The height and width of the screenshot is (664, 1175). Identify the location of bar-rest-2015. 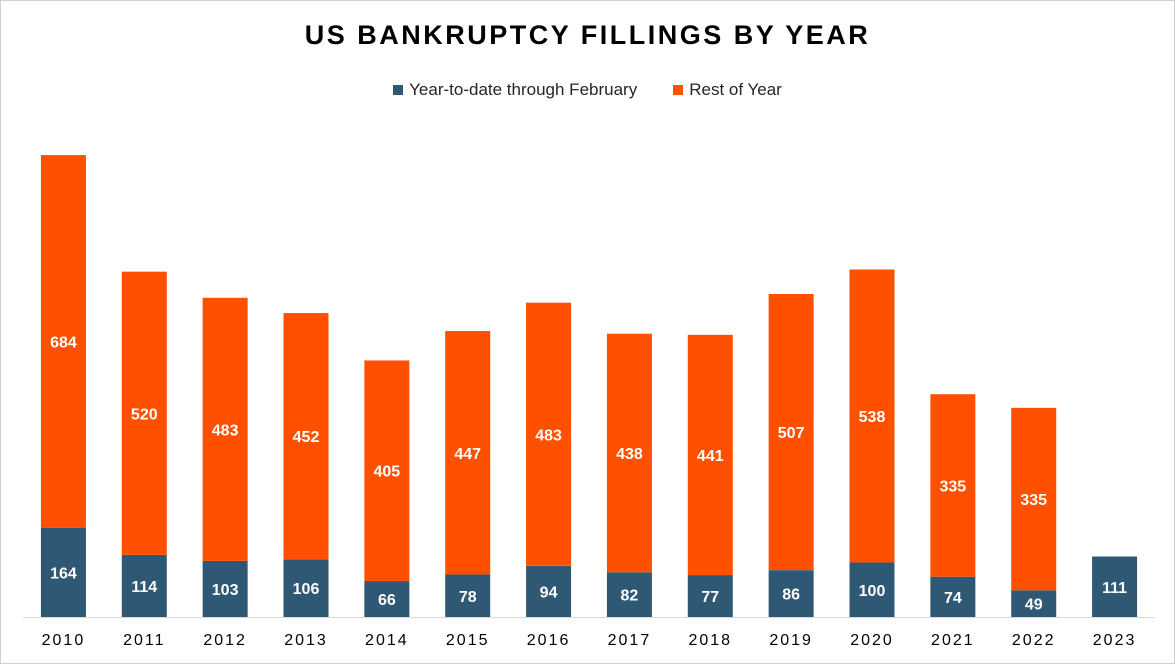
(468, 453).